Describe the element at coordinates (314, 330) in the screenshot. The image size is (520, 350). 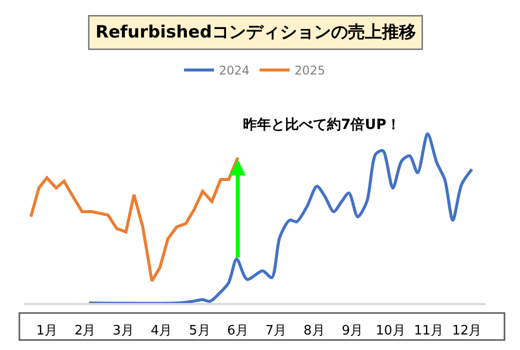
I see `x-tick-label: 8月` at that location.